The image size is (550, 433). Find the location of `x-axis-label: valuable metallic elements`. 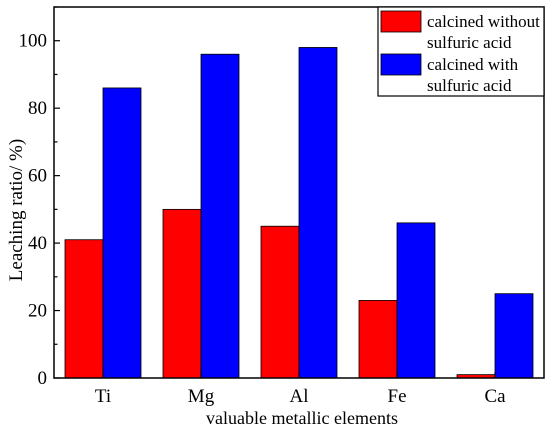

x-axis-label: valuable metallic elements is located at coordinates (302, 418).